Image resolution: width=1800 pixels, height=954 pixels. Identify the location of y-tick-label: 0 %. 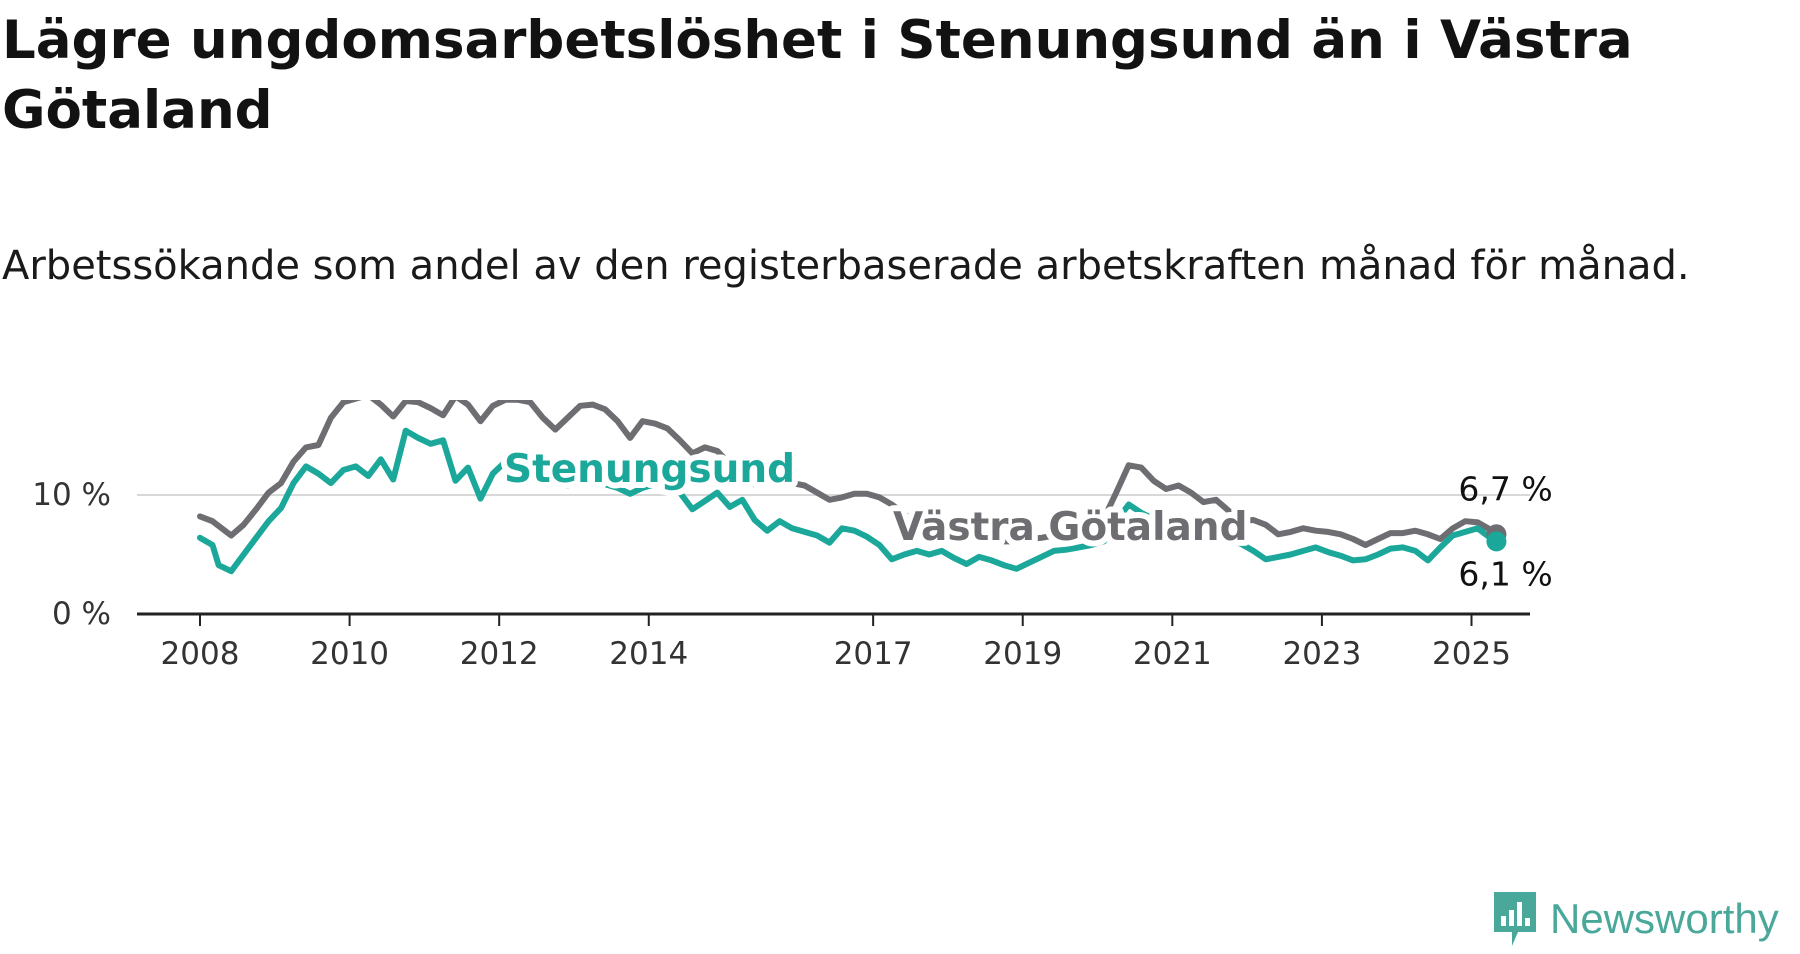
(81, 614).